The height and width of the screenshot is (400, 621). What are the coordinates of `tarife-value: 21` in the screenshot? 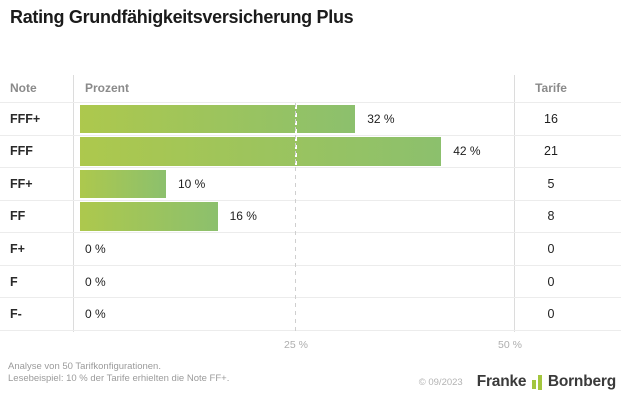 It's located at (551, 151).